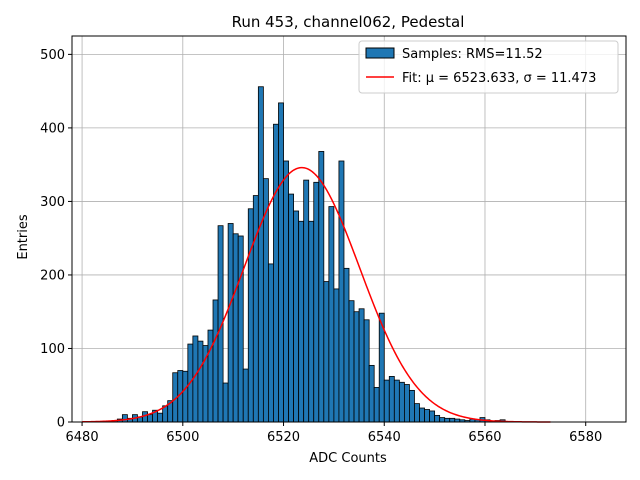  What do you see at coordinates (52, 55) in the screenshot?
I see `y-tick-label: 500` at bounding box center [52, 55].